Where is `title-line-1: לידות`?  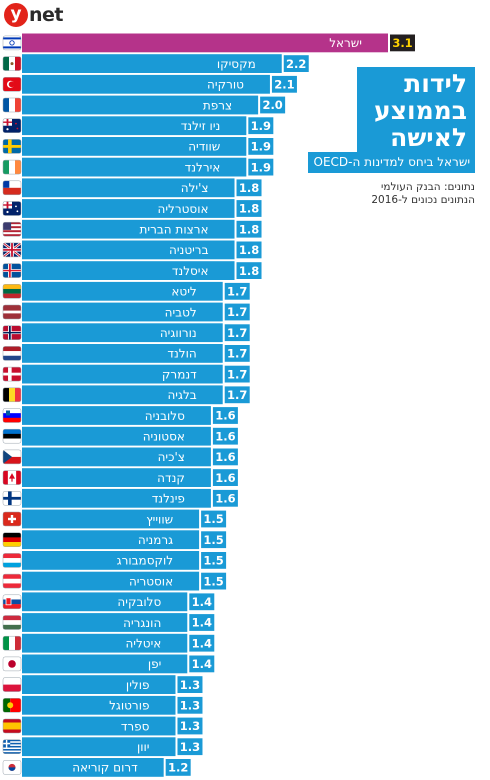 title-line-1: לידות is located at coordinates (435, 83).